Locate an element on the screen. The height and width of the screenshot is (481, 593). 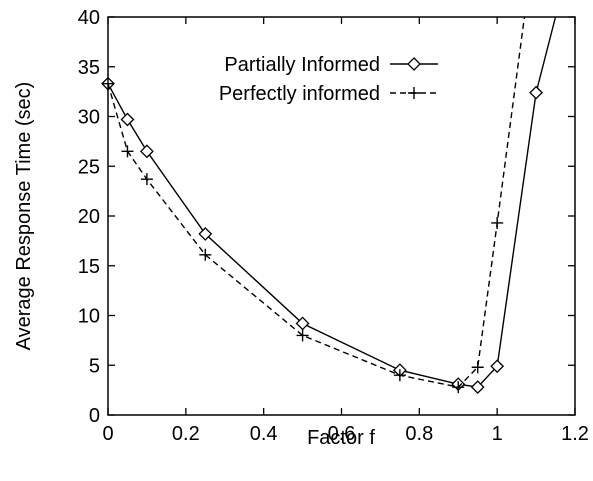
x-tick-label: 0.6 is located at coordinates (342, 434).